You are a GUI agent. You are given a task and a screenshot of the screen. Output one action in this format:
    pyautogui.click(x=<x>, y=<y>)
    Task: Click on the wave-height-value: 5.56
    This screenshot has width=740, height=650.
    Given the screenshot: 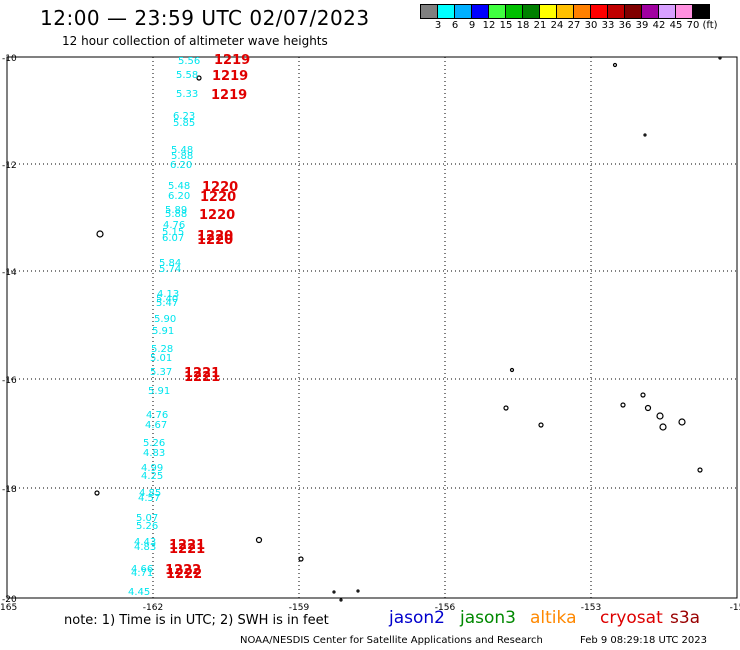 What is the action you would take?
    pyautogui.click(x=189, y=61)
    